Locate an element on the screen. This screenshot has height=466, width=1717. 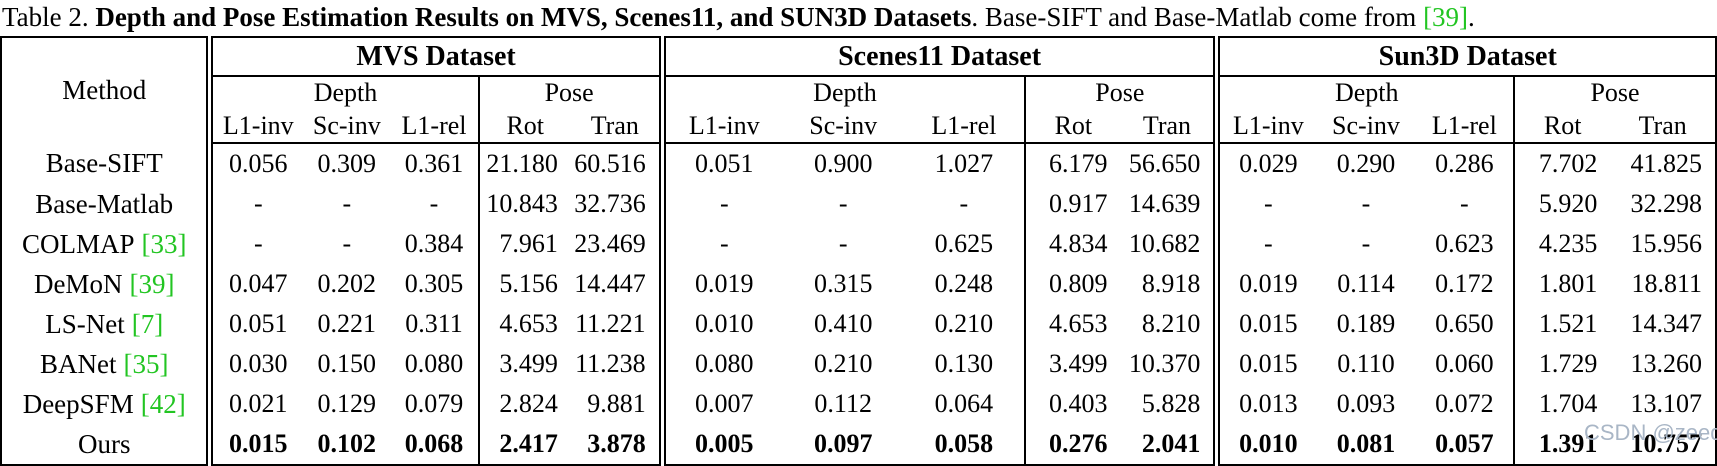
metric-cell: 14.447 is located at coordinates (610, 283).